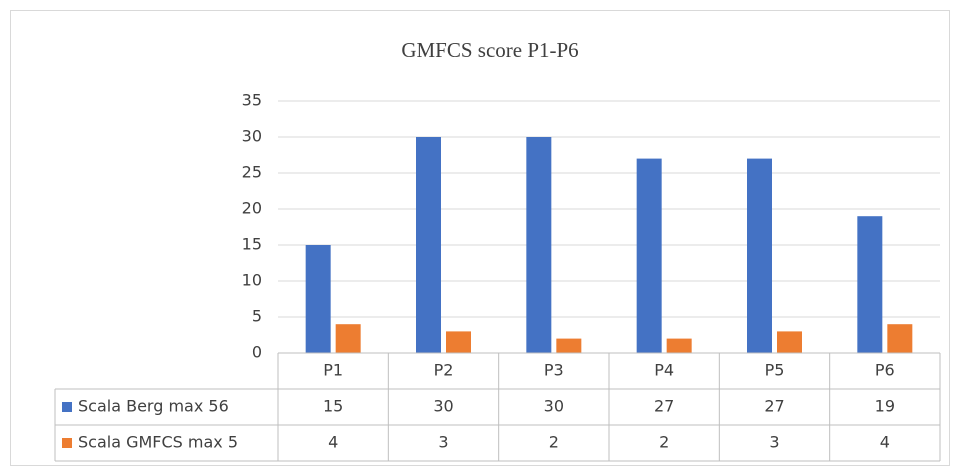  Describe the element at coordinates (252, 136) in the screenshot. I see `y-tick-label: 30` at that location.